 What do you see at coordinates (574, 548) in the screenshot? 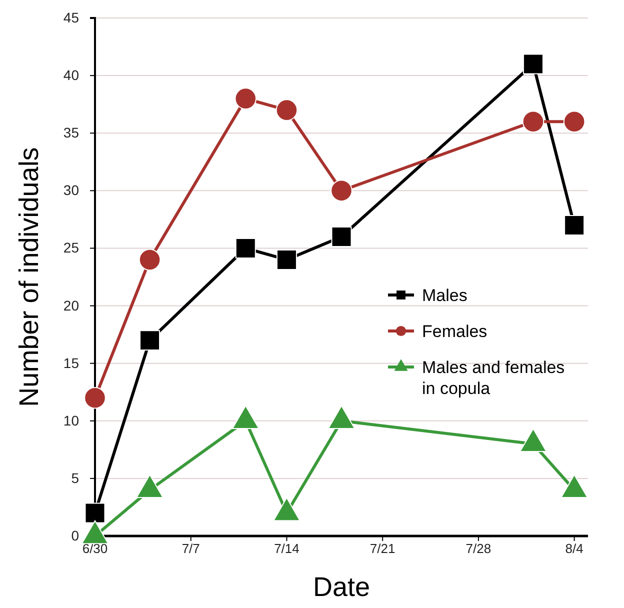
I see `x-tick-label: 8/4` at bounding box center [574, 548].